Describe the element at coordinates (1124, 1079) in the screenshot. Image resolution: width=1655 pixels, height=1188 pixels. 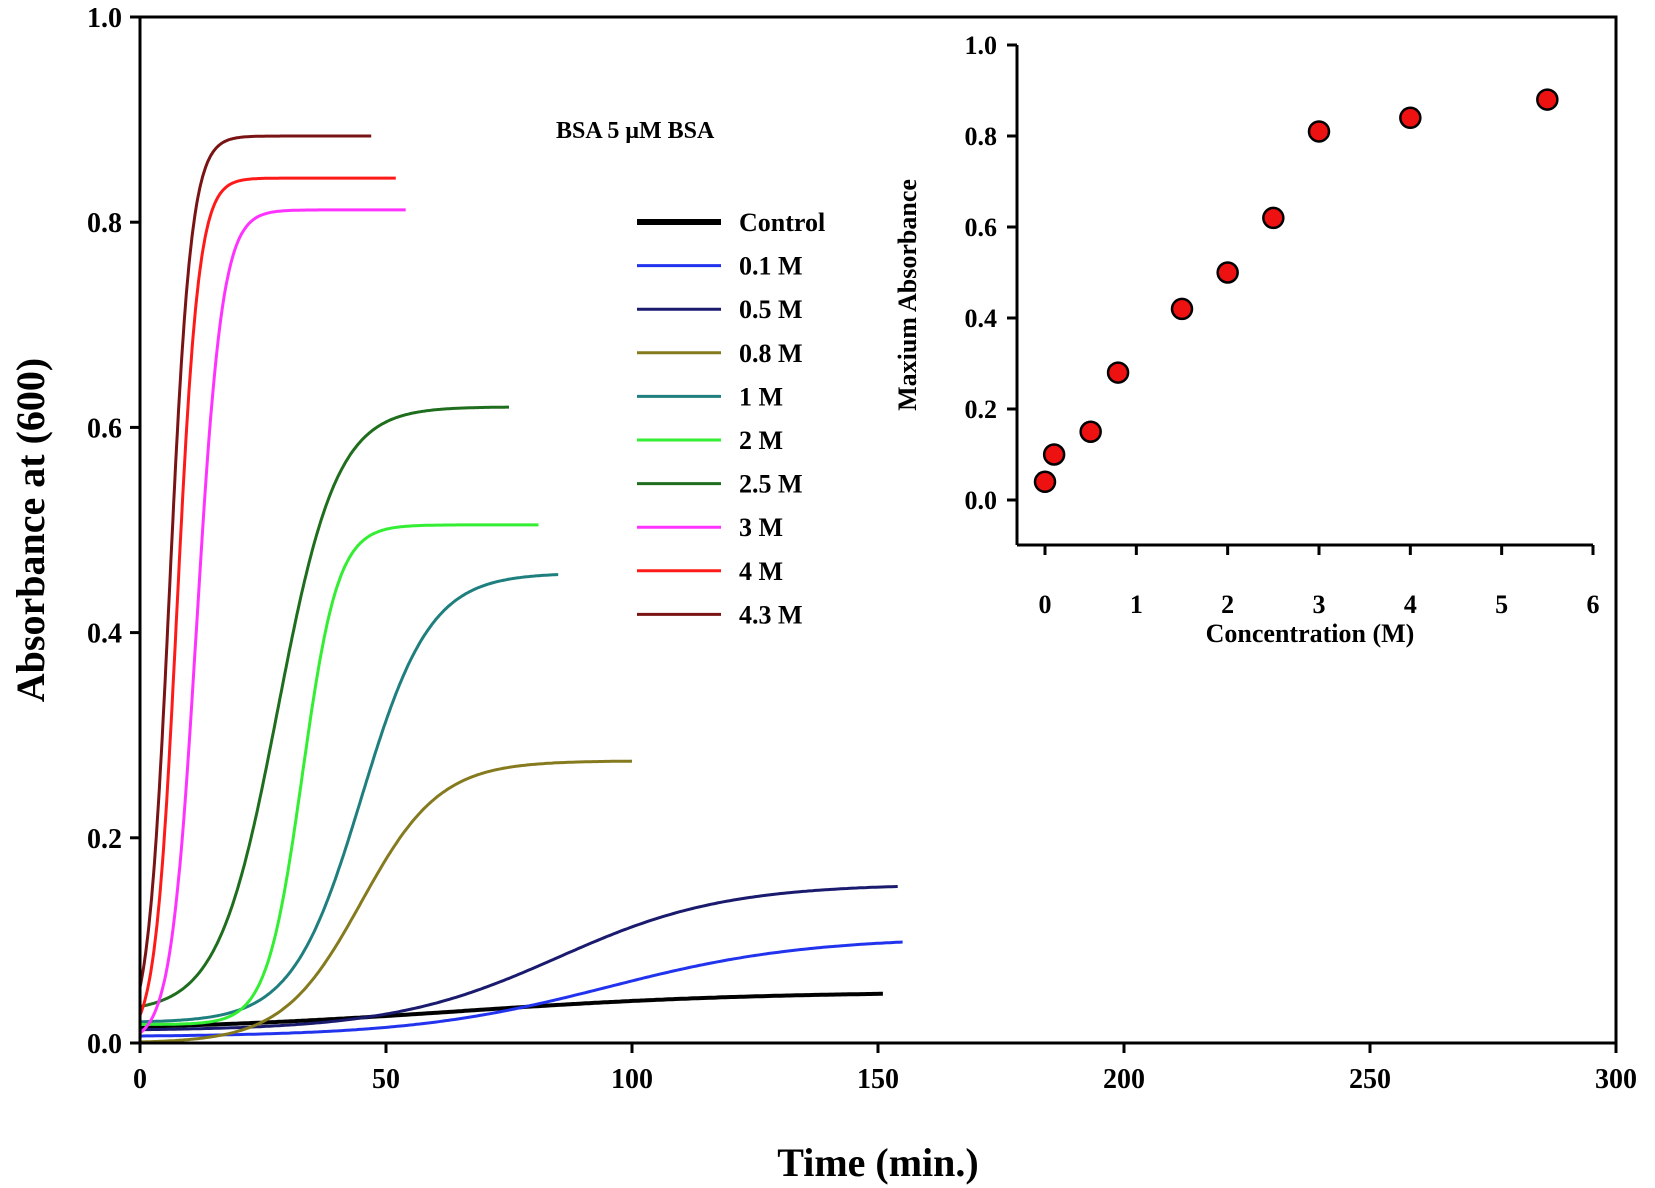
I see `main-x-tick-label: 200` at that location.